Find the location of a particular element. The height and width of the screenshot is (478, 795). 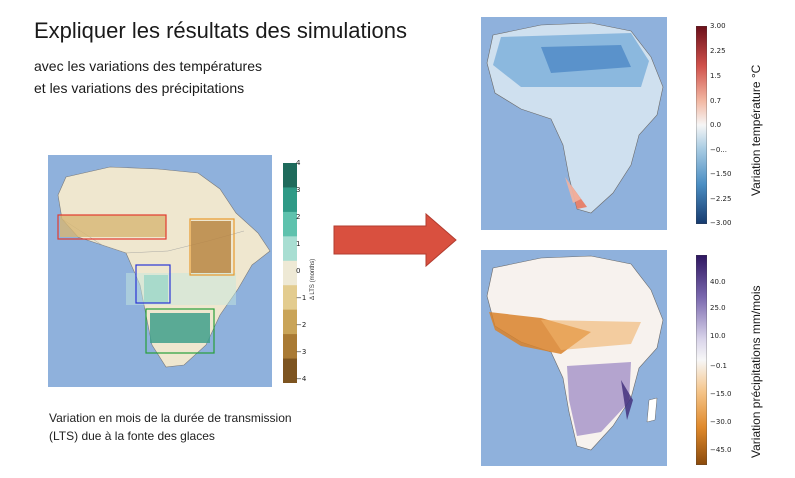

precipitation-colorbar-label: Variation précipitations mm/mois is located at coordinates (756, 371).